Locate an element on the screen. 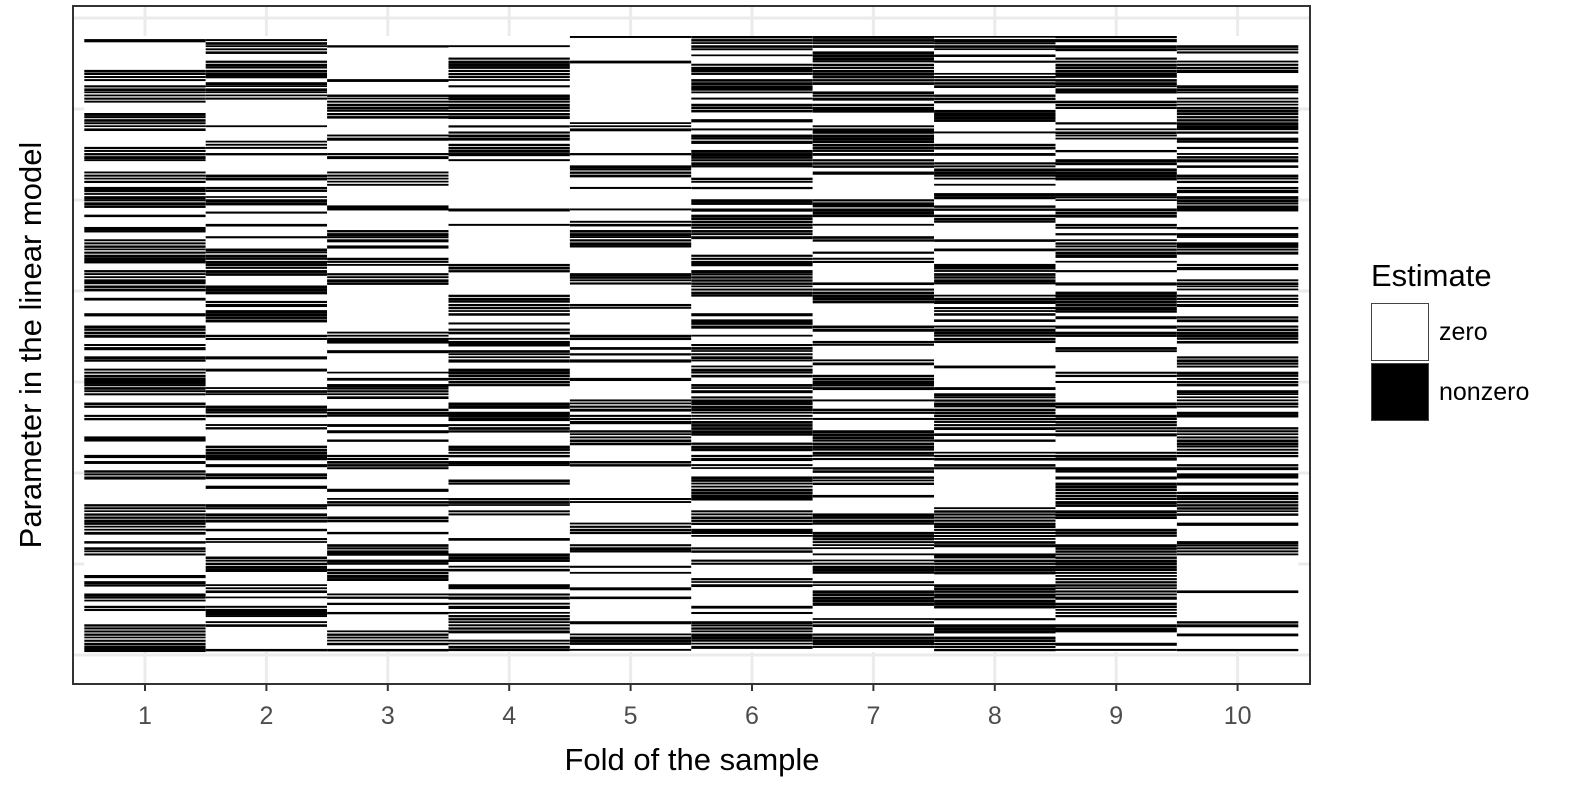 This screenshot has height=785, width=1585. x-tick-label: 10 is located at coordinates (1238, 716).